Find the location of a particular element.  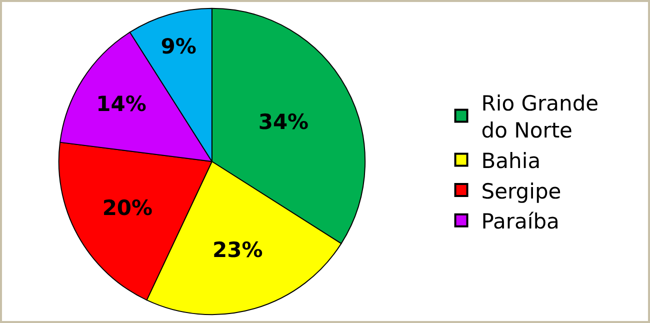

data-label: 23% is located at coordinates (237, 250).